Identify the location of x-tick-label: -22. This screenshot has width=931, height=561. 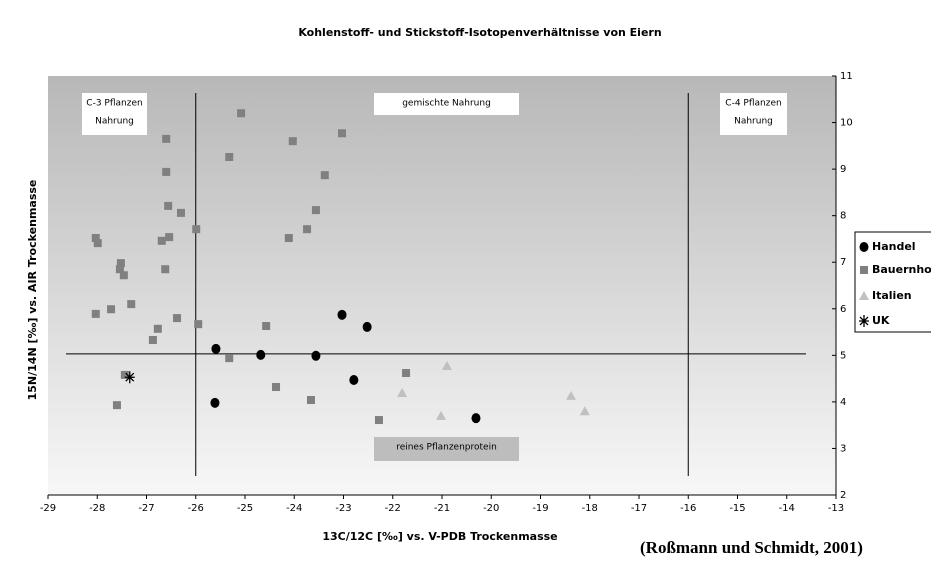
(393, 508).